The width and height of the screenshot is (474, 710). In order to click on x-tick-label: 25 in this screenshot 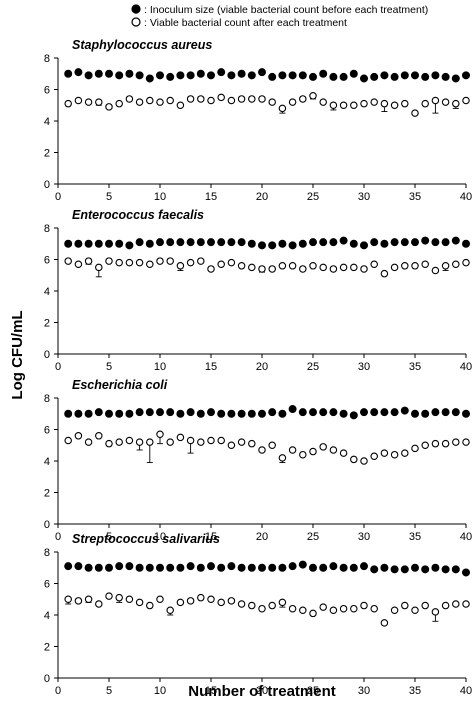, I will do `click(313, 691)`.